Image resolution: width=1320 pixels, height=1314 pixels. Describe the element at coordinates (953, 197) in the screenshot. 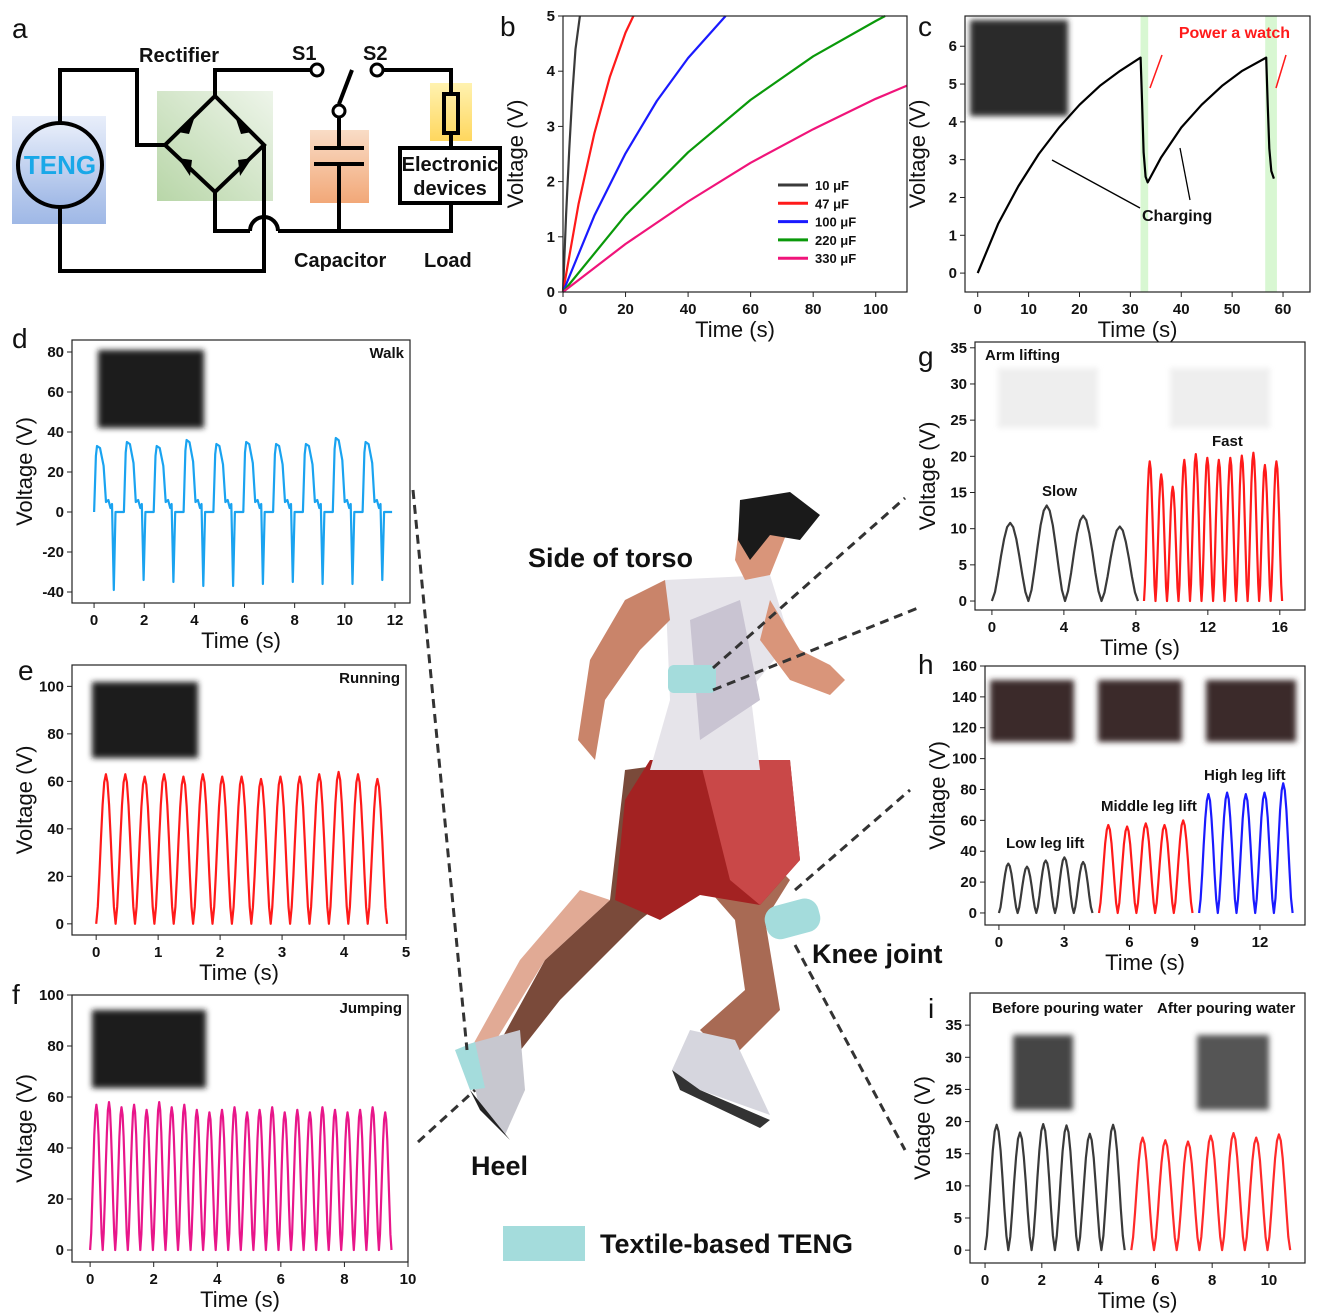

I see `y-tick-label: 2` at that location.